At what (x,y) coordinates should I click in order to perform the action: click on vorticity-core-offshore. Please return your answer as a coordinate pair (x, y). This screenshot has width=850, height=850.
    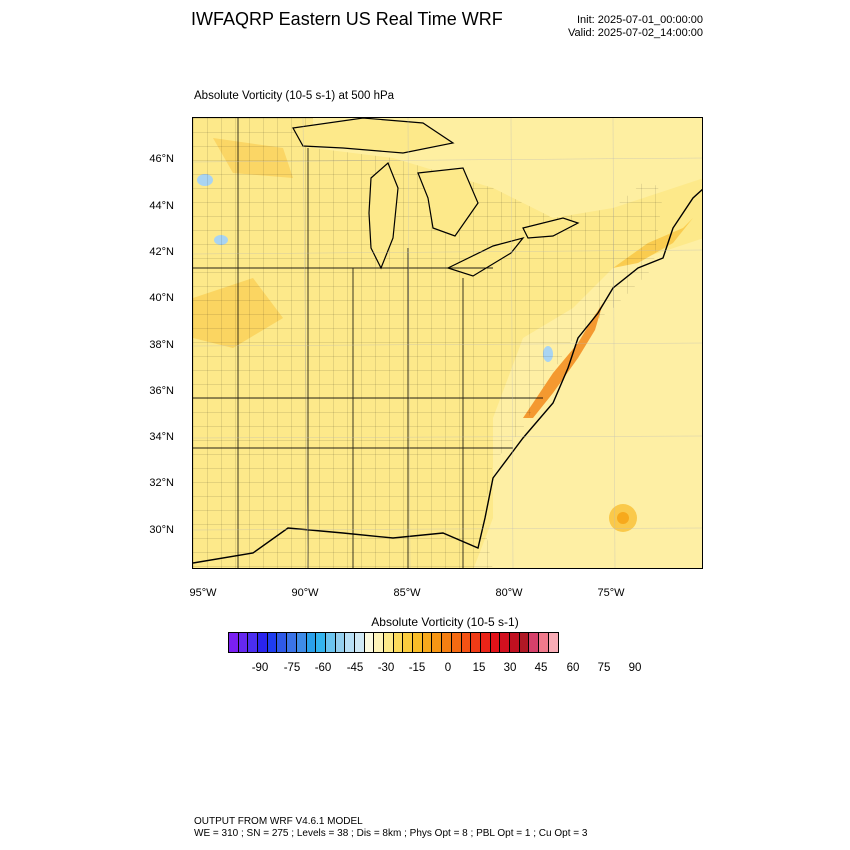
    Looking at the image, I should click on (623, 518).